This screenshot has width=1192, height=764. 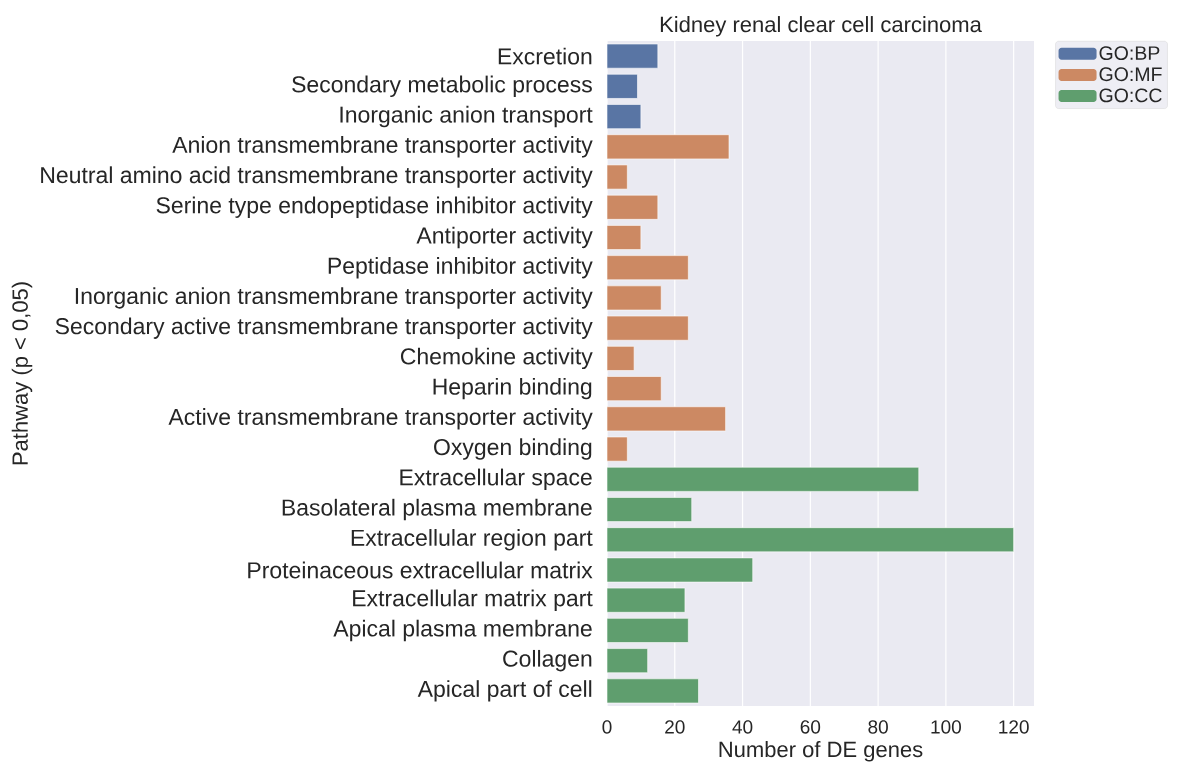 What do you see at coordinates (504, 691) in the screenshot?
I see `y-tick-label: Apical part of cell` at bounding box center [504, 691].